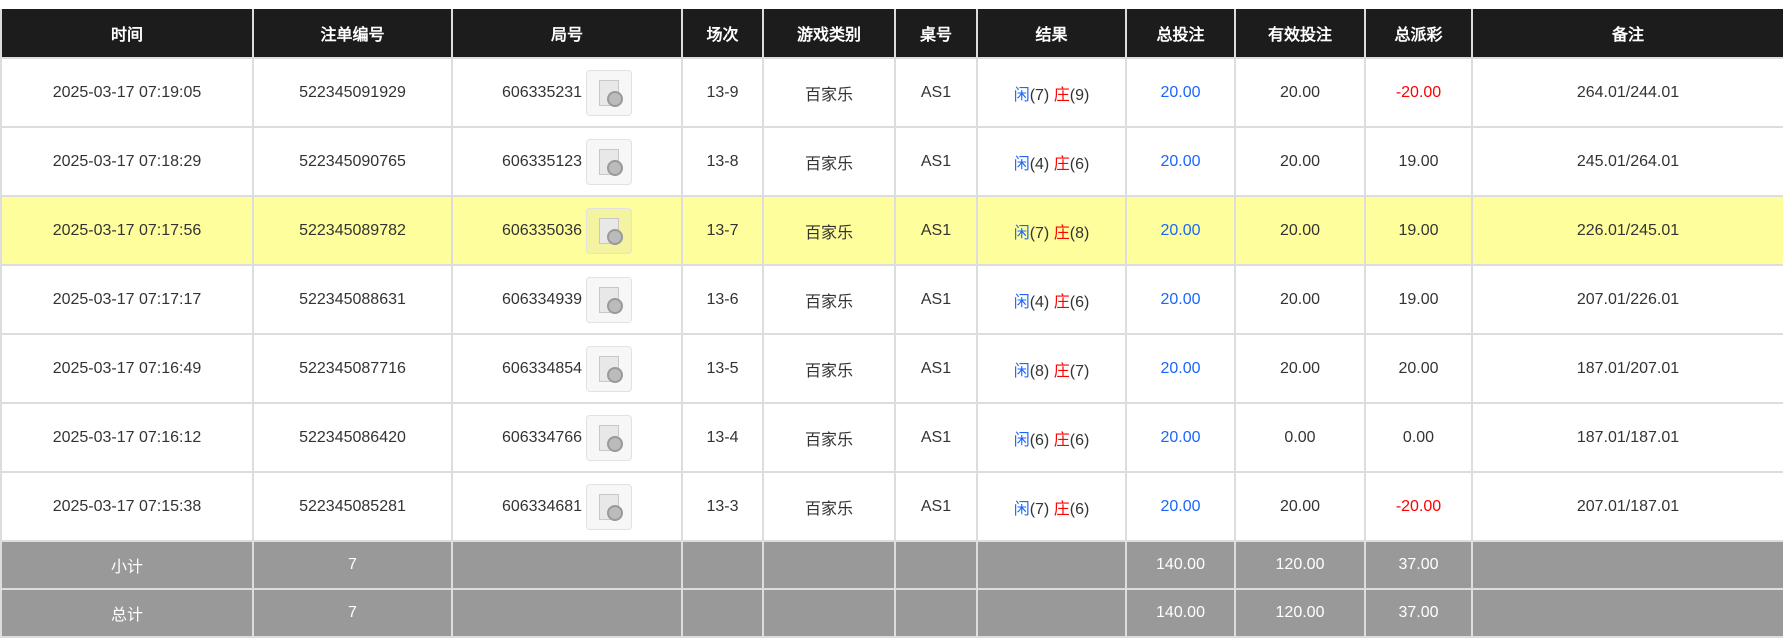 The width and height of the screenshot is (1783, 638). Describe the element at coordinates (722, 506) in the screenshot. I see `shoe-cell: 13-3` at that location.